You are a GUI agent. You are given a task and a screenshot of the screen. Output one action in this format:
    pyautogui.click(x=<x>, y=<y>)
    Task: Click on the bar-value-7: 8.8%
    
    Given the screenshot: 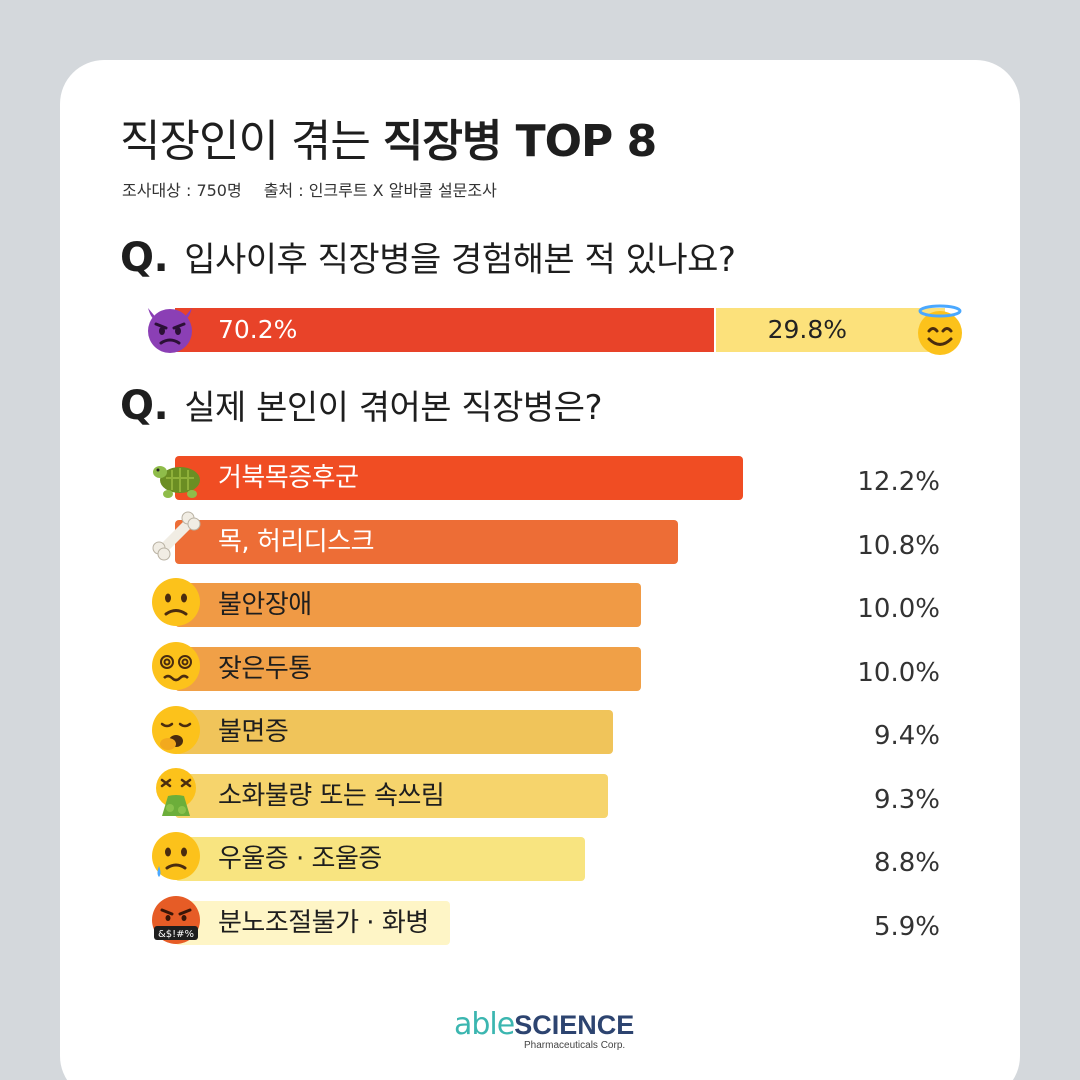 What is the action you would take?
    pyautogui.click(x=906, y=863)
    